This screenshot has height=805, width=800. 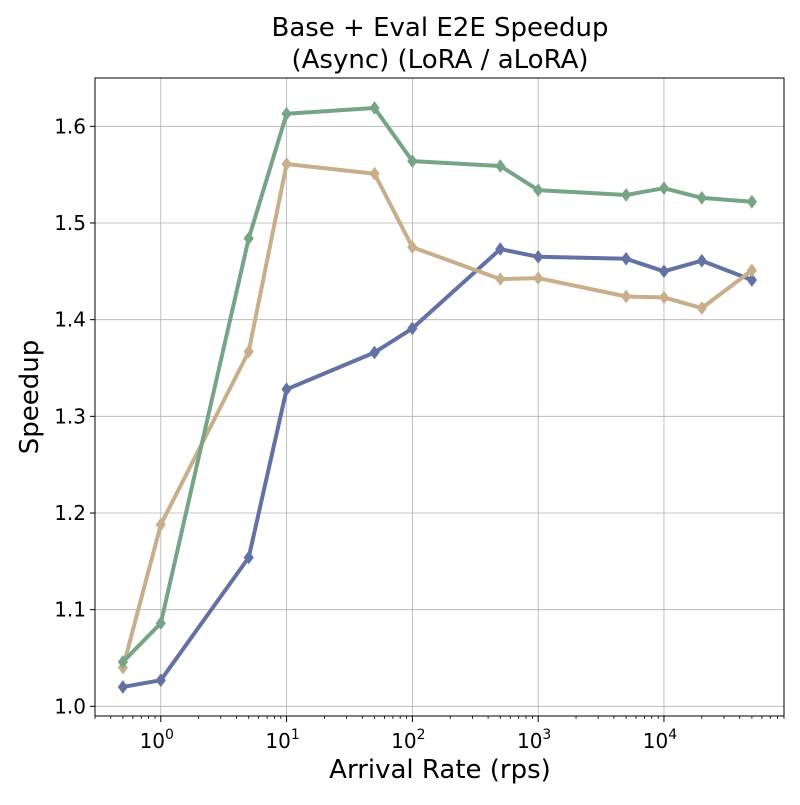 What do you see at coordinates (440, 770) in the screenshot?
I see `x-axis-label: Arrival Rate (rps)` at bounding box center [440, 770].